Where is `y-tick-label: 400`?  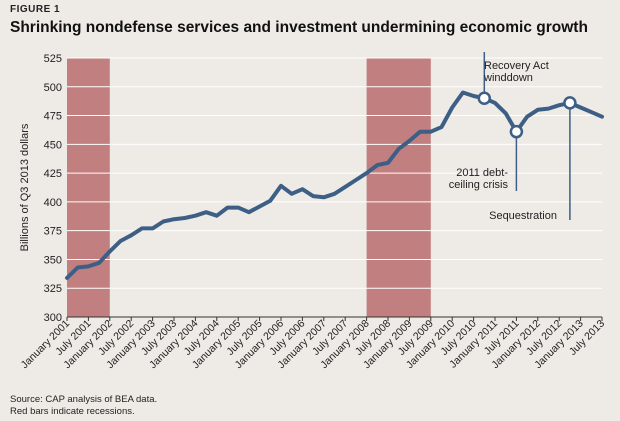 y-tick-label: 400 is located at coordinates (53, 203).